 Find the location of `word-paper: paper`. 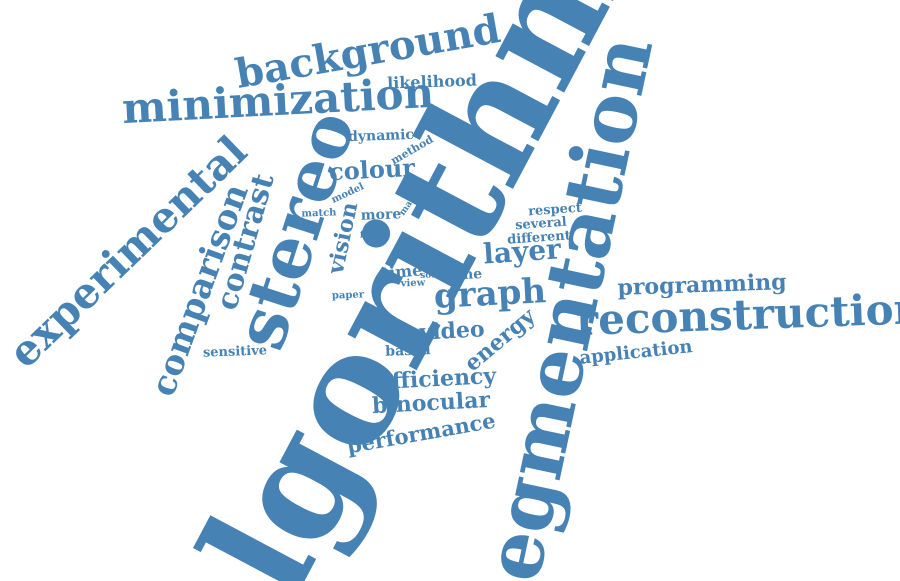

word-paper: paper is located at coordinates (348, 295).